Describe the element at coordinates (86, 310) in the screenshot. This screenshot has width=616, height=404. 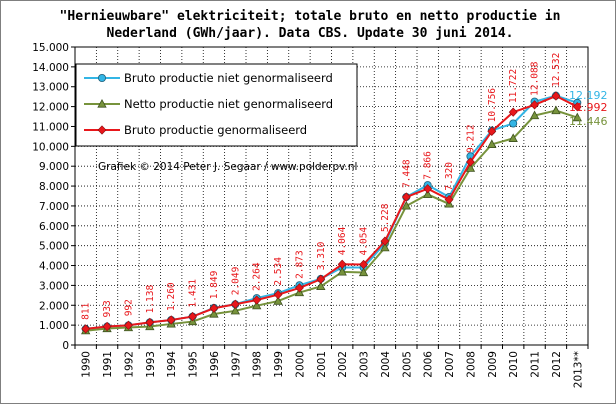
I see `data-label: 811` at that location.